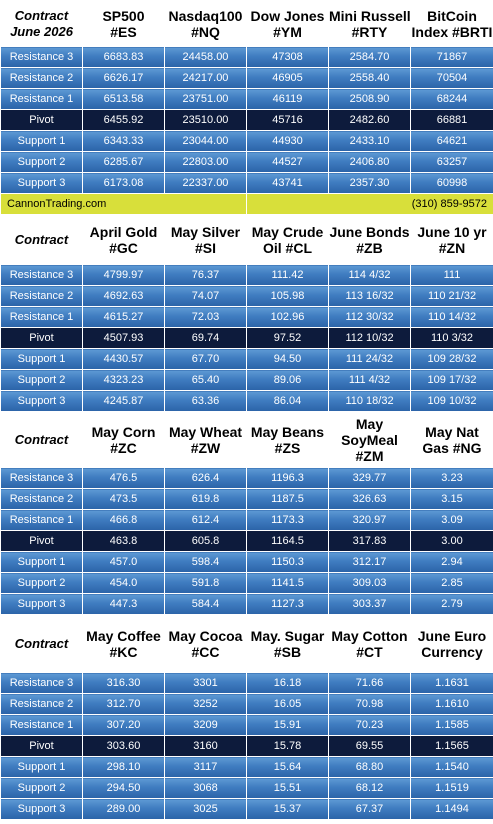 The image size is (493, 824). Describe the element at coordinates (205, 520) in the screenshot. I see `level-value: 612.4` at that location.